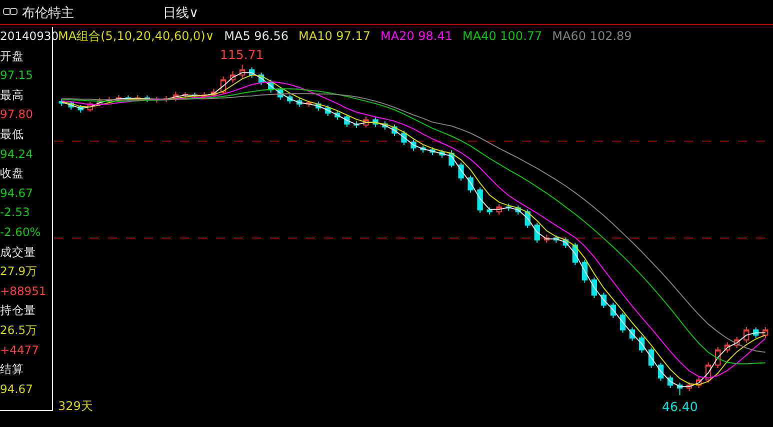  What do you see at coordinates (17, 115) in the screenshot?
I see `text: 97.80` at bounding box center [17, 115].